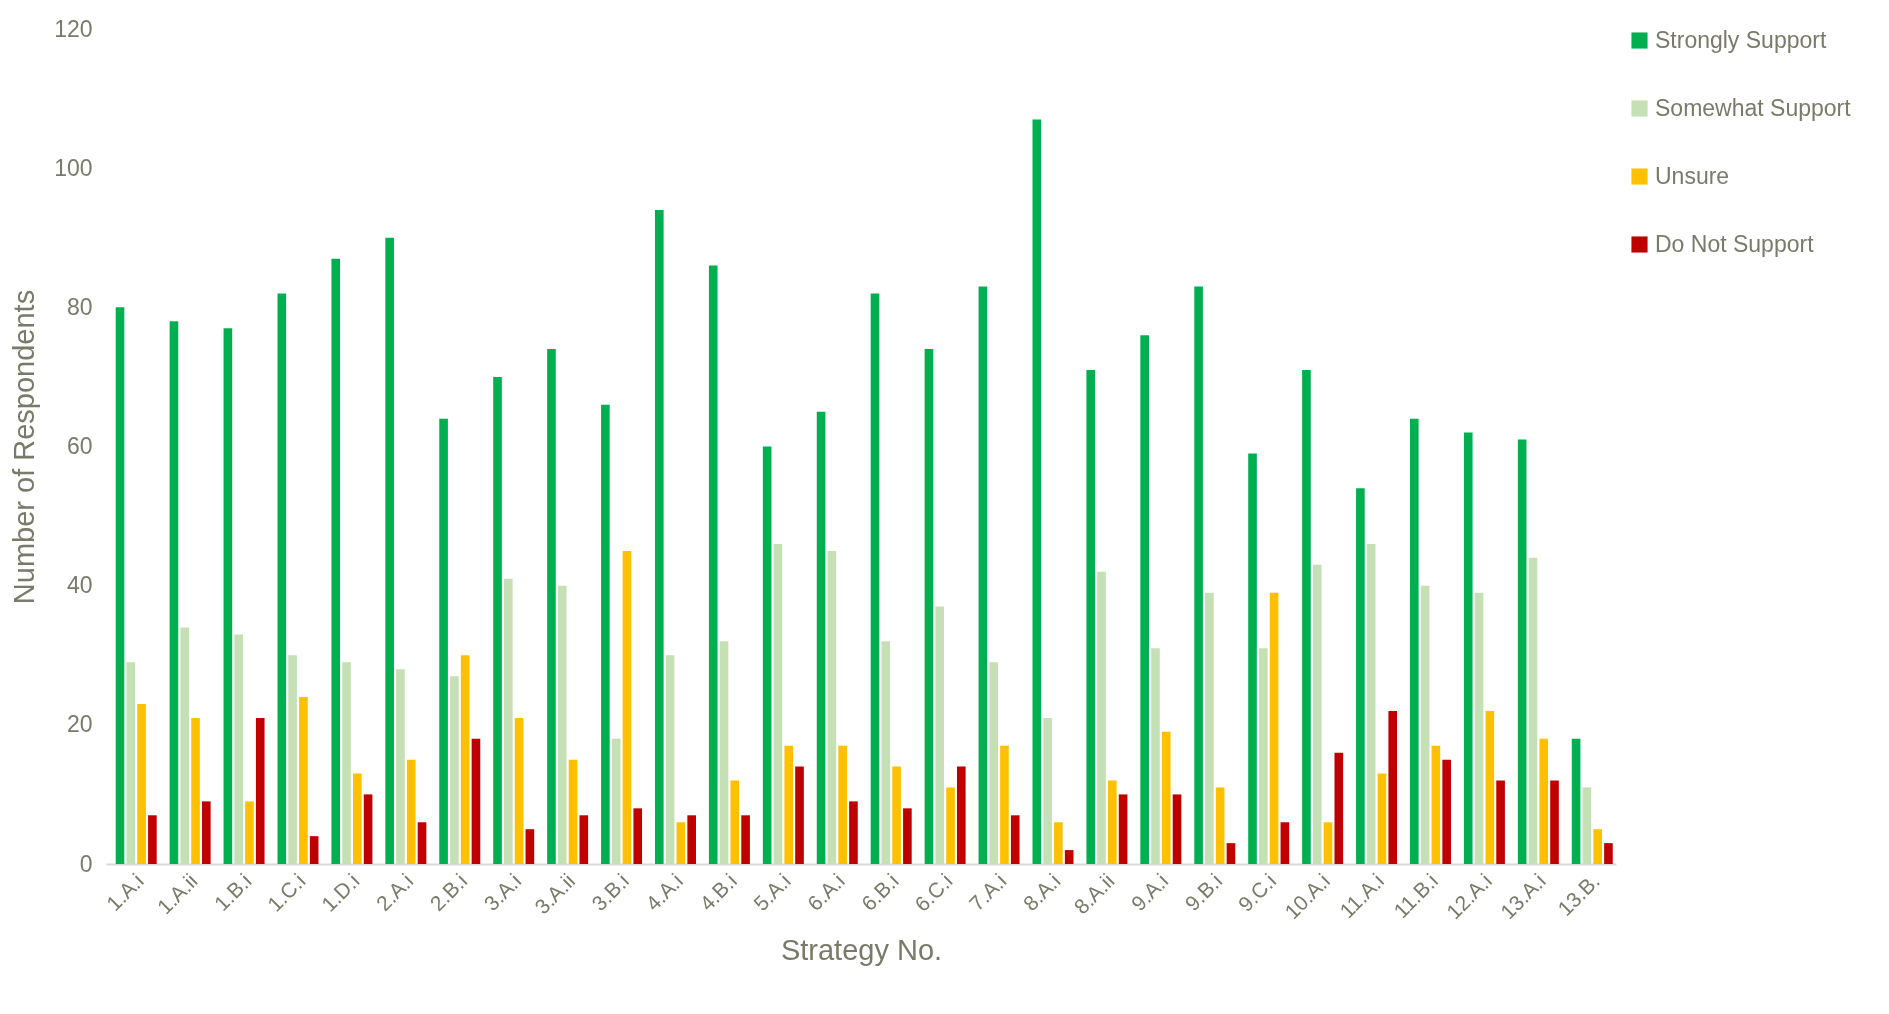  Describe the element at coordinates (1753, 107) in the screenshot. I see `legend-label: Somewhat Support` at that location.